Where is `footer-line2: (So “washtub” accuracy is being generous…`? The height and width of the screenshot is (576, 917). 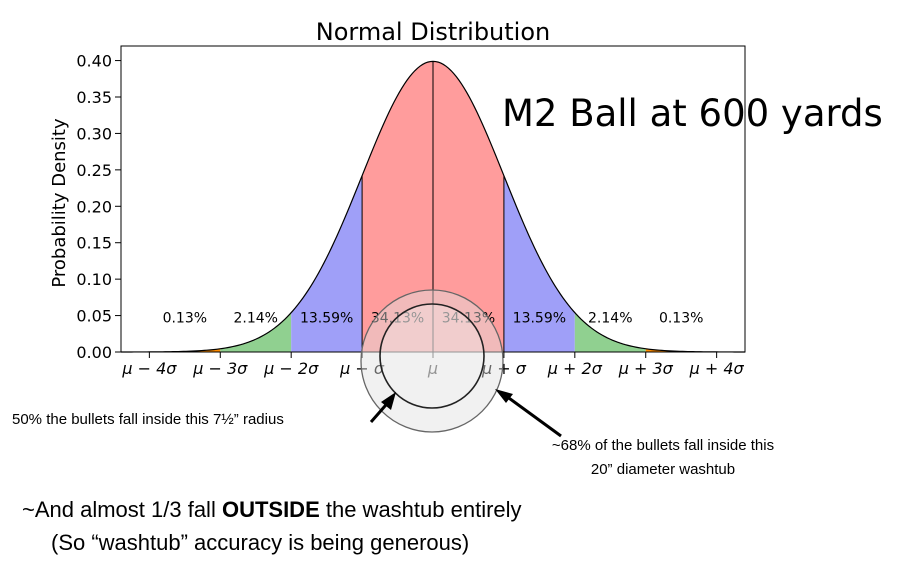 footer-line2: (So “washtub” accuracy is being generous… is located at coordinates (260, 542).